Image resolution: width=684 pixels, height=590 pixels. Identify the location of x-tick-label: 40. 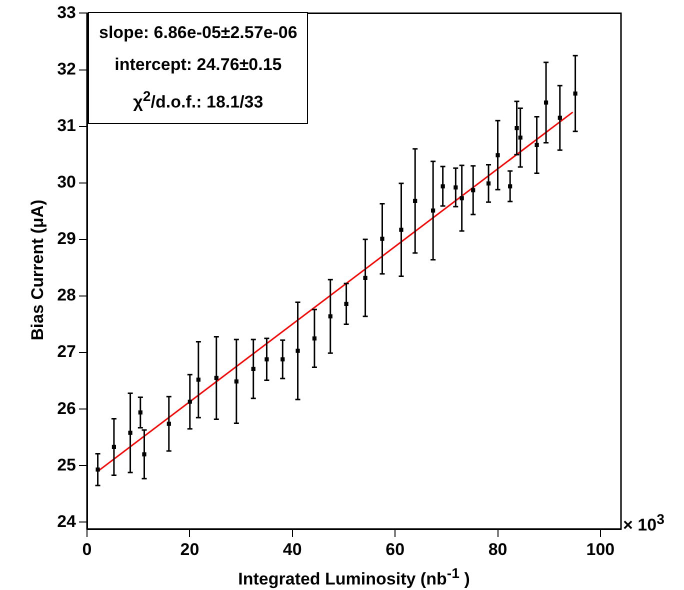
(292, 549).